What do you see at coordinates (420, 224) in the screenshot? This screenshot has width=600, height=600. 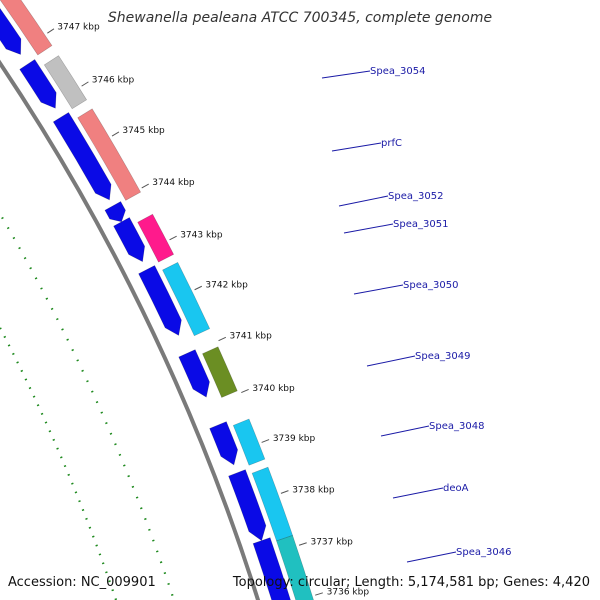 I see `gene-label: Spea_3051` at bounding box center [420, 224].